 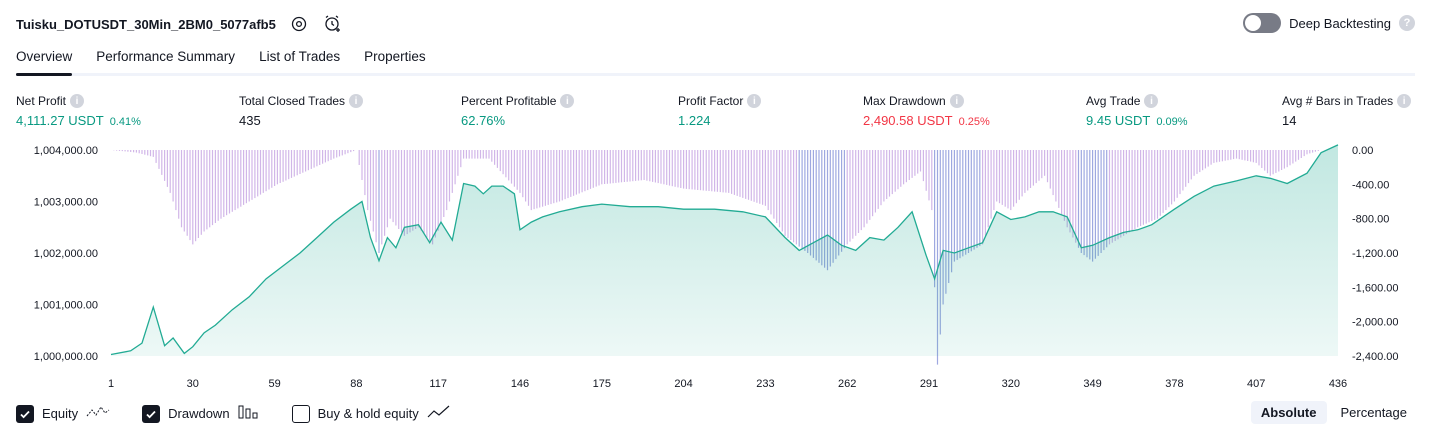 What do you see at coordinates (78, 110) in the screenshot?
I see `metric-net-profit: Net Profit i 4,111.27 USDT 0.41%` at bounding box center [78, 110].